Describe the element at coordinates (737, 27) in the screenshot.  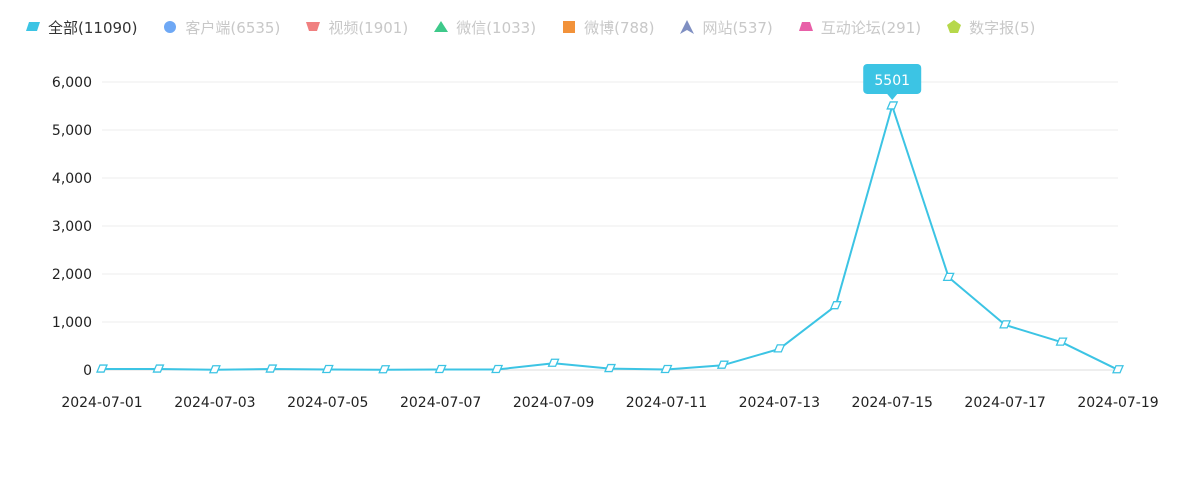
I see `legend-label: 网站(537)` at that location.